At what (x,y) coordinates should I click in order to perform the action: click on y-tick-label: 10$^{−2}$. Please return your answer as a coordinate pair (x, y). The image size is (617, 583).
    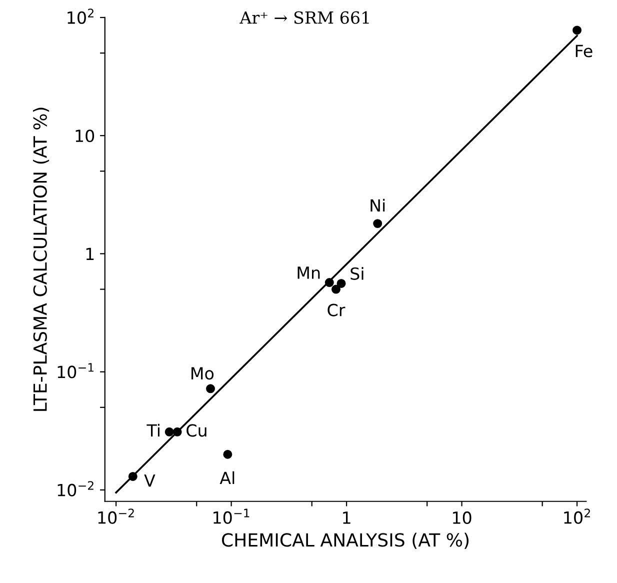
    Looking at the image, I should click on (76, 488).